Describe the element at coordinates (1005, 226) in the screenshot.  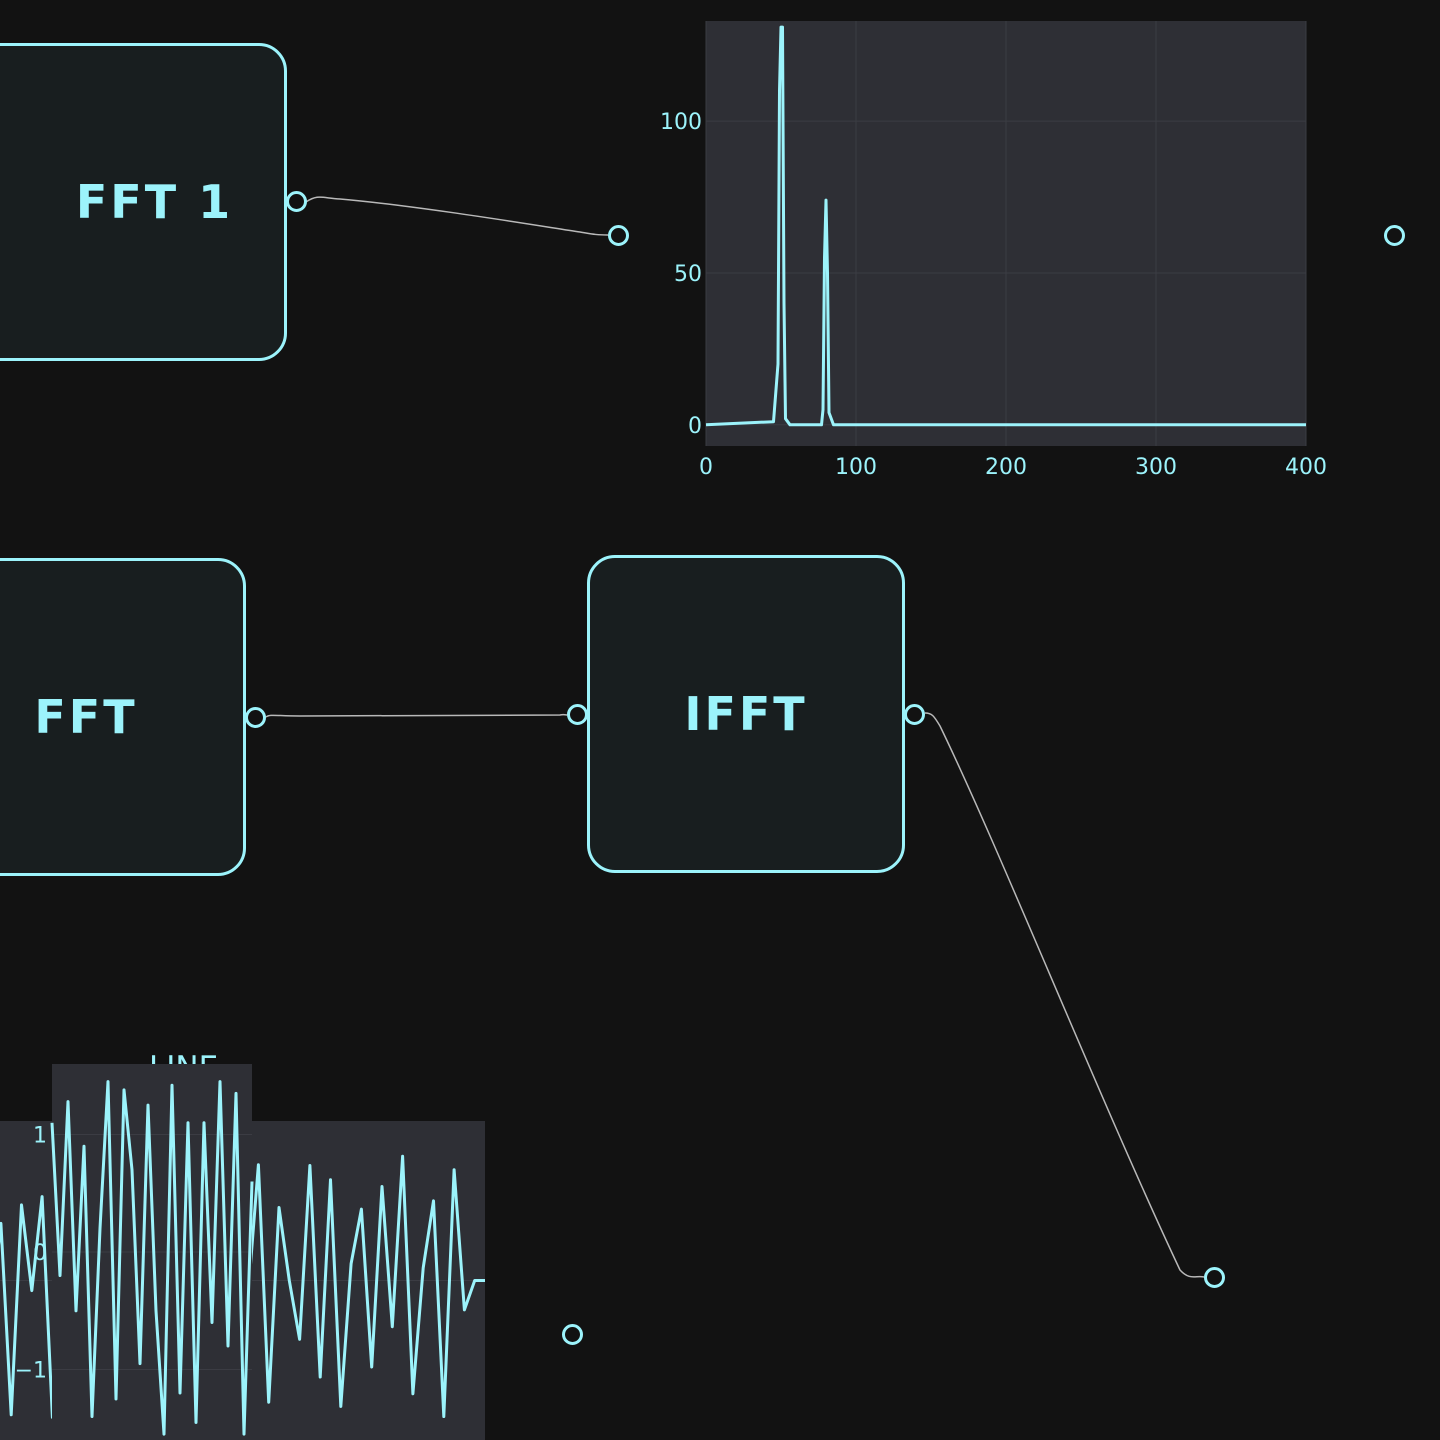
I see `spectrum-series-line` at that location.